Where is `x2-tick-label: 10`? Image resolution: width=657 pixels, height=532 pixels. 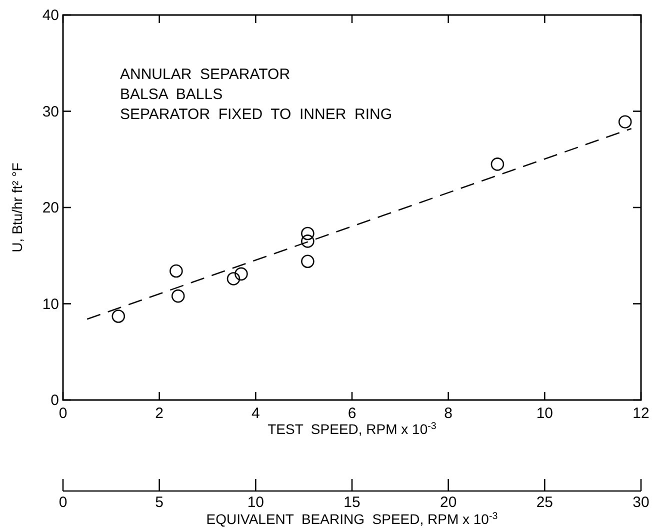 x2-tick-label: 10 is located at coordinates (255, 502).